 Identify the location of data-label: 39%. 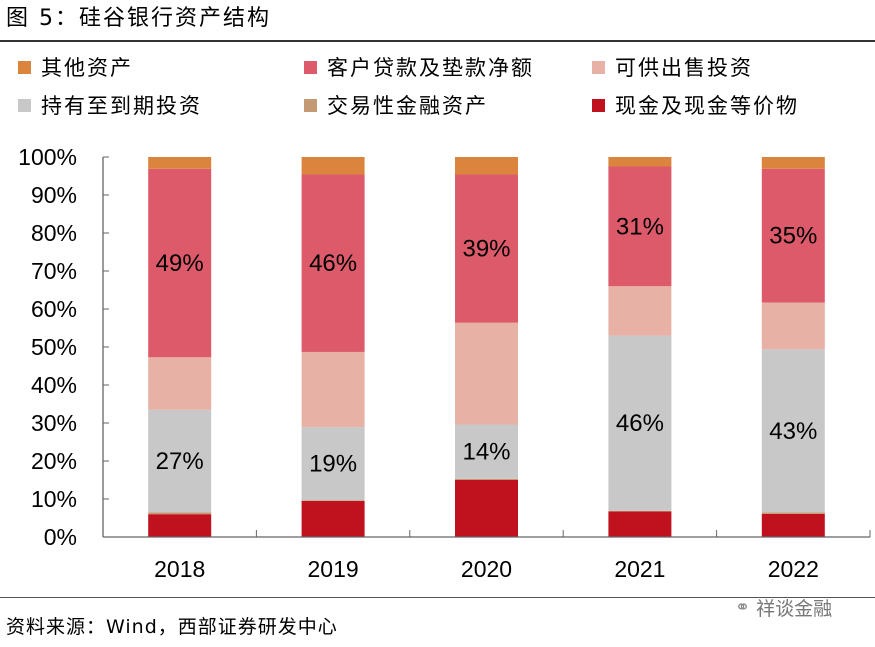
(486, 249).